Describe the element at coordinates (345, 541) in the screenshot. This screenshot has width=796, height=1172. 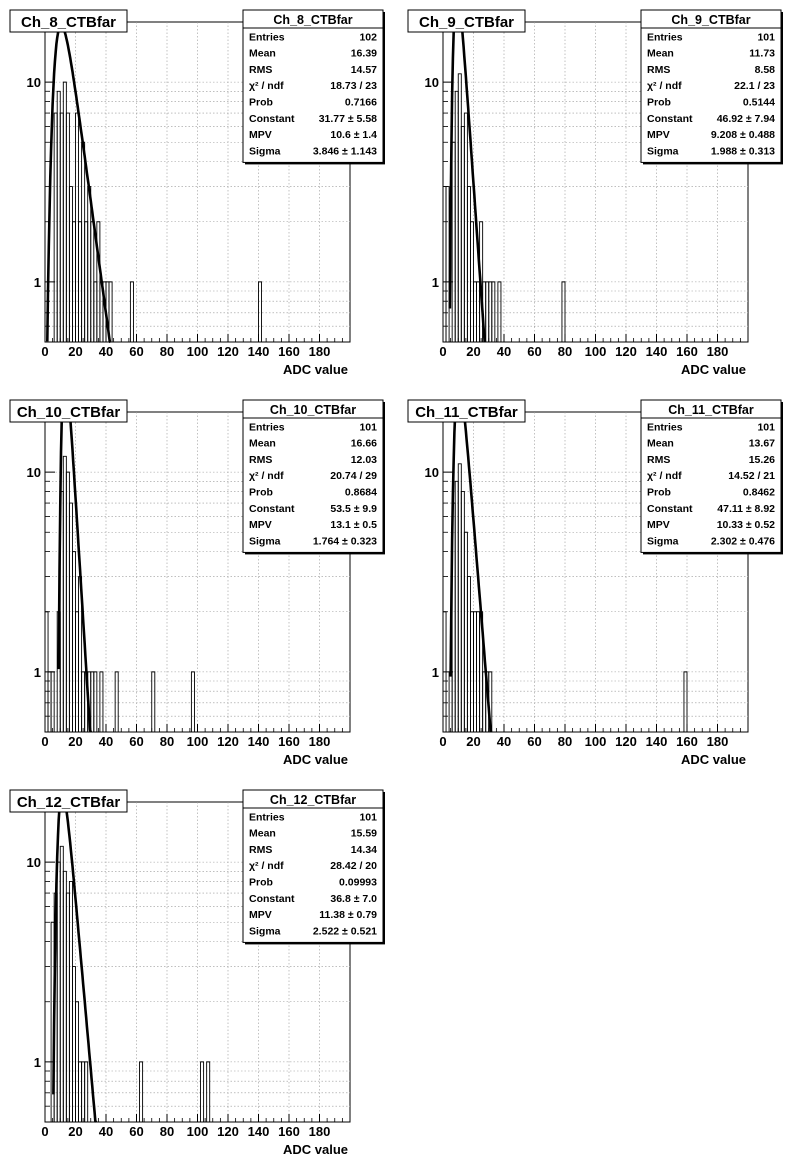
I see `stats-value: 1.764 ± 0.323` at that location.